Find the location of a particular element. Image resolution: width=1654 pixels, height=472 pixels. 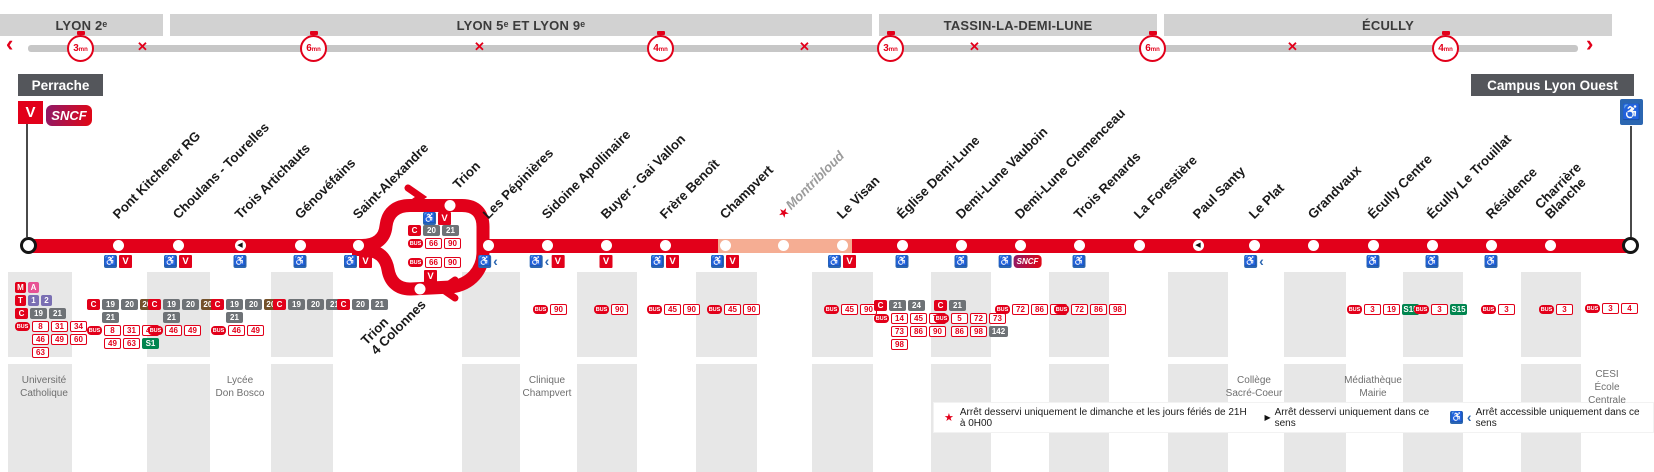

line-60-badge: 60 is located at coordinates (78, 339).